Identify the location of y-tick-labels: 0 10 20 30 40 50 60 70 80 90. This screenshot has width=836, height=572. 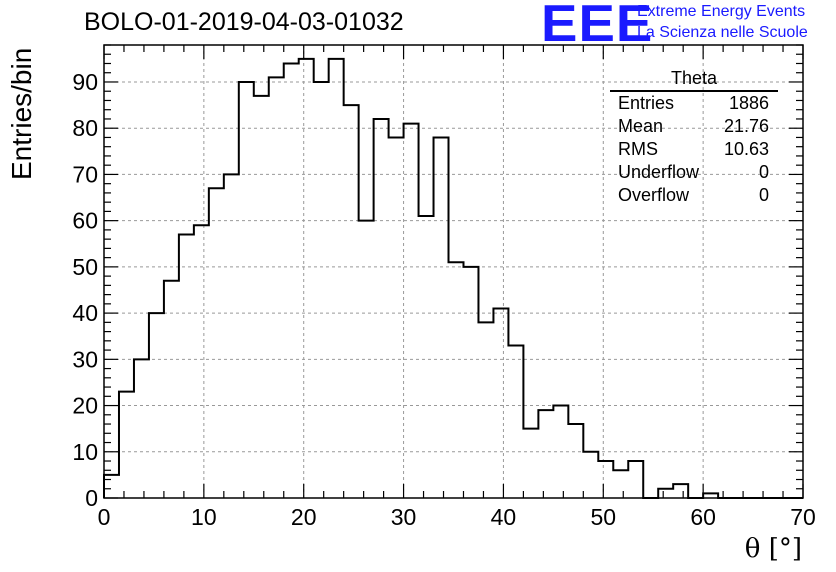
(85, 290).